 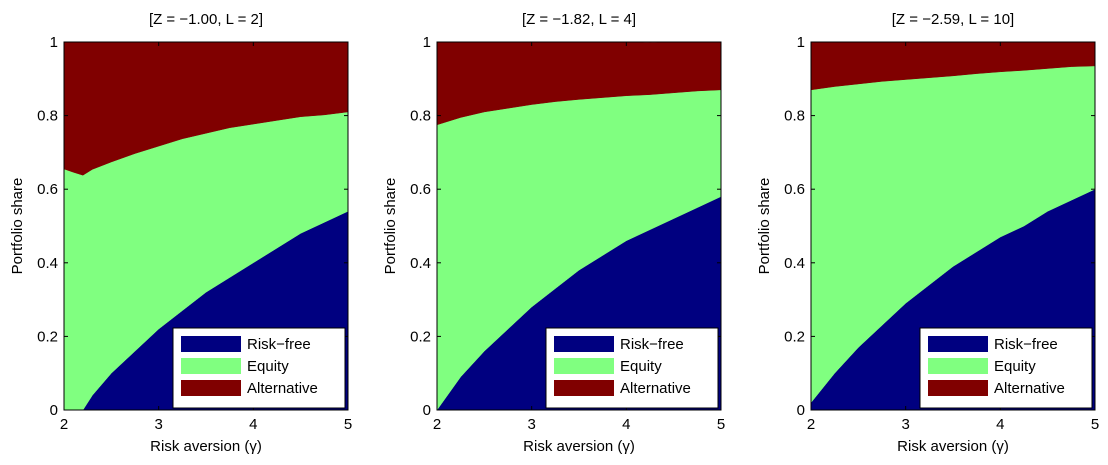 What do you see at coordinates (579, 19) in the screenshot?
I see `chart-title: [Z = −1.82, L = 4]` at bounding box center [579, 19].